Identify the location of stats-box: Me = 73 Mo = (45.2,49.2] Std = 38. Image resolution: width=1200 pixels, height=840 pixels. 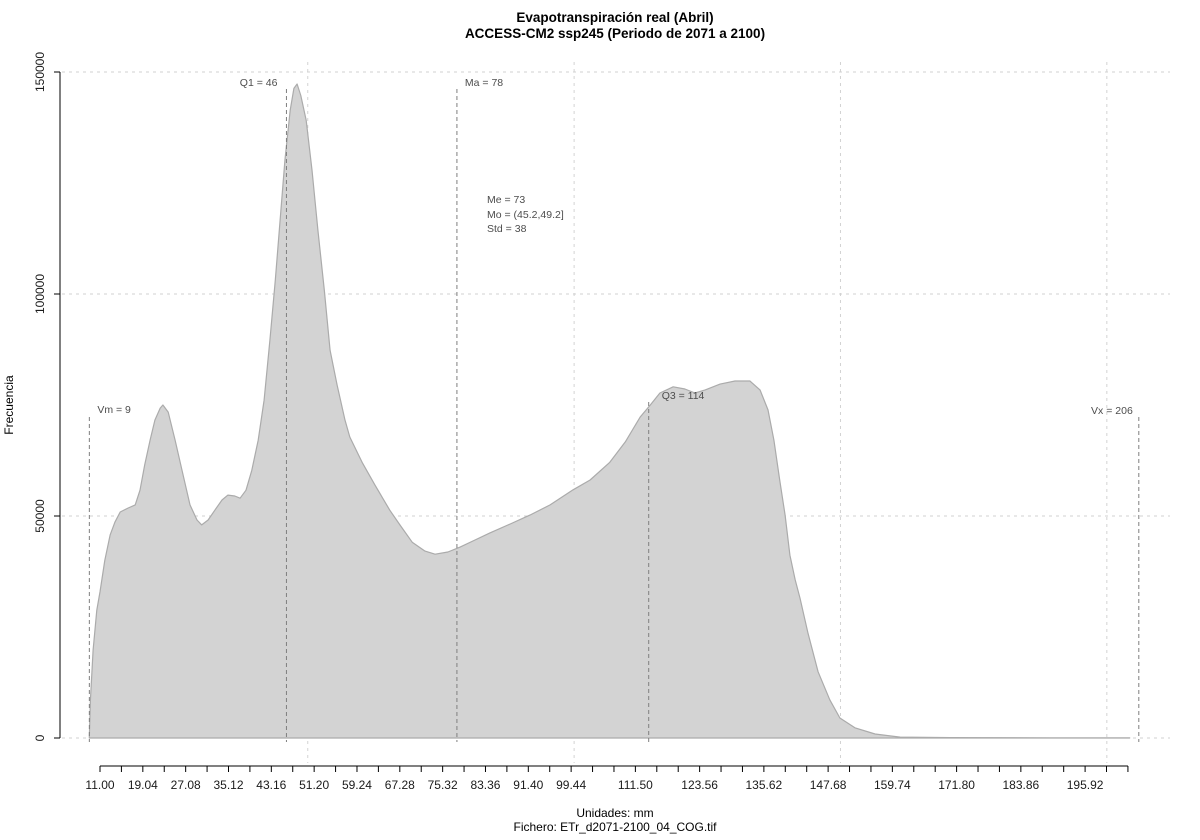
(525, 215).